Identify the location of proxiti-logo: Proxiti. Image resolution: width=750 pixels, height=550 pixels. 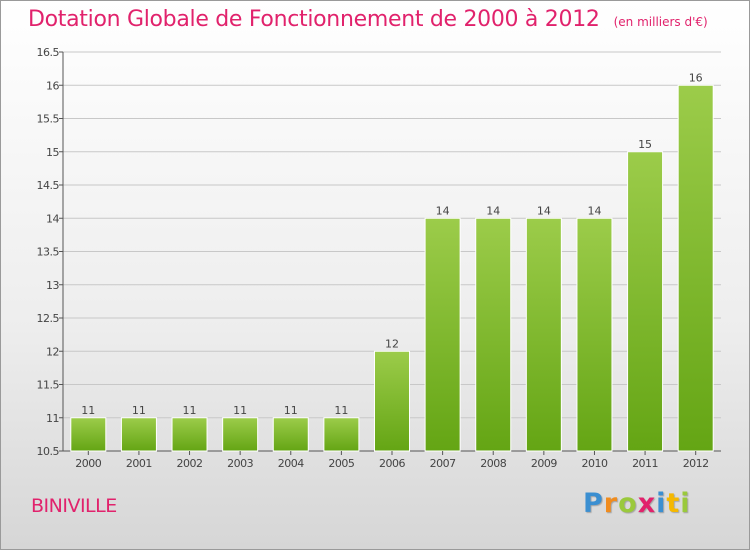
(637, 503).